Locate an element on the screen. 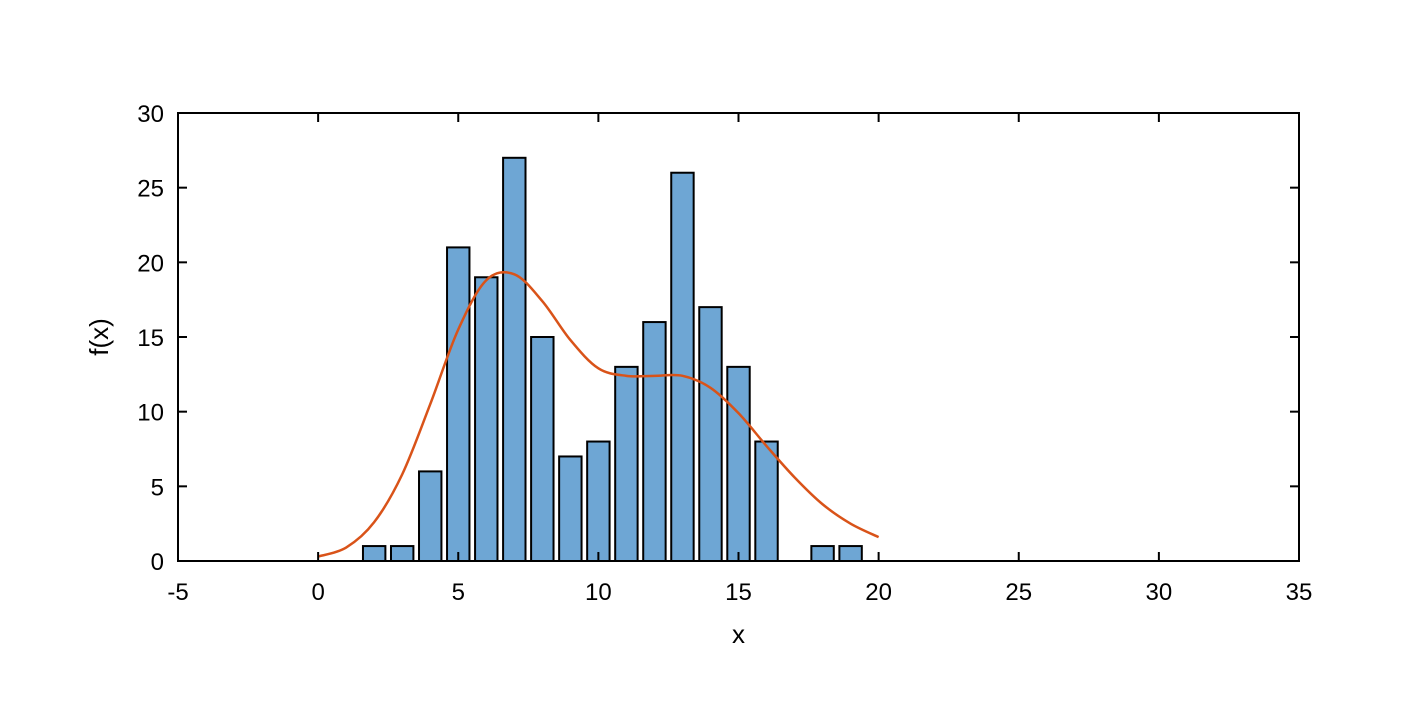 The image size is (1417, 709). x-tick-label: 35 is located at coordinates (1299, 592).